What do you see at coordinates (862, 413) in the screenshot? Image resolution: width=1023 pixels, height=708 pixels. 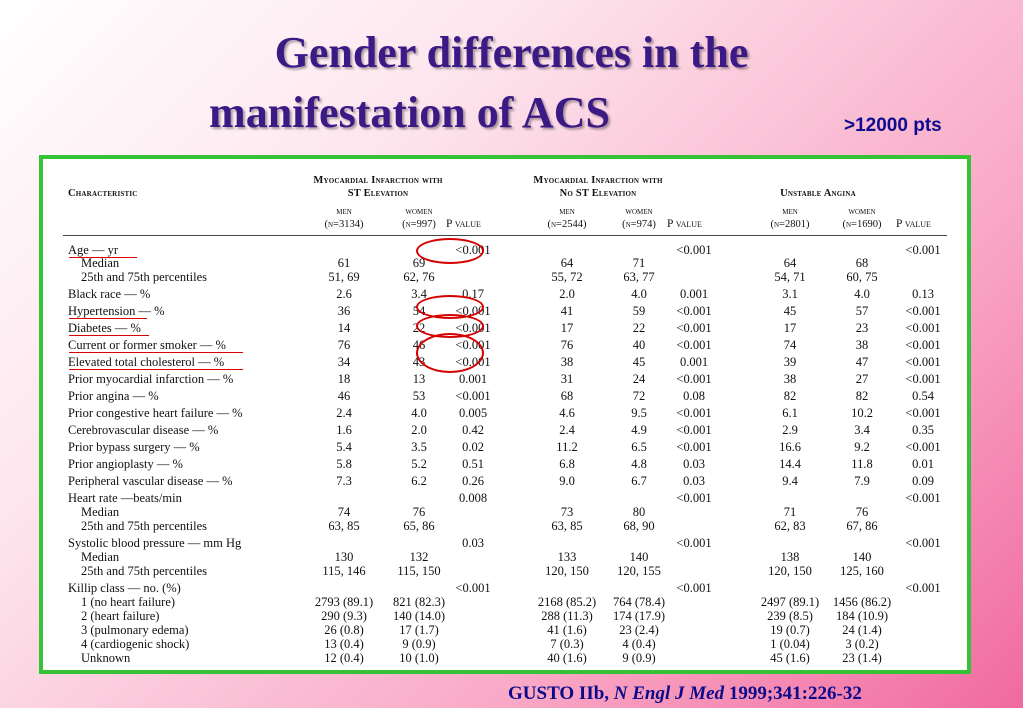 I see `value-cell: 10.2` at bounding box center [862, 413].